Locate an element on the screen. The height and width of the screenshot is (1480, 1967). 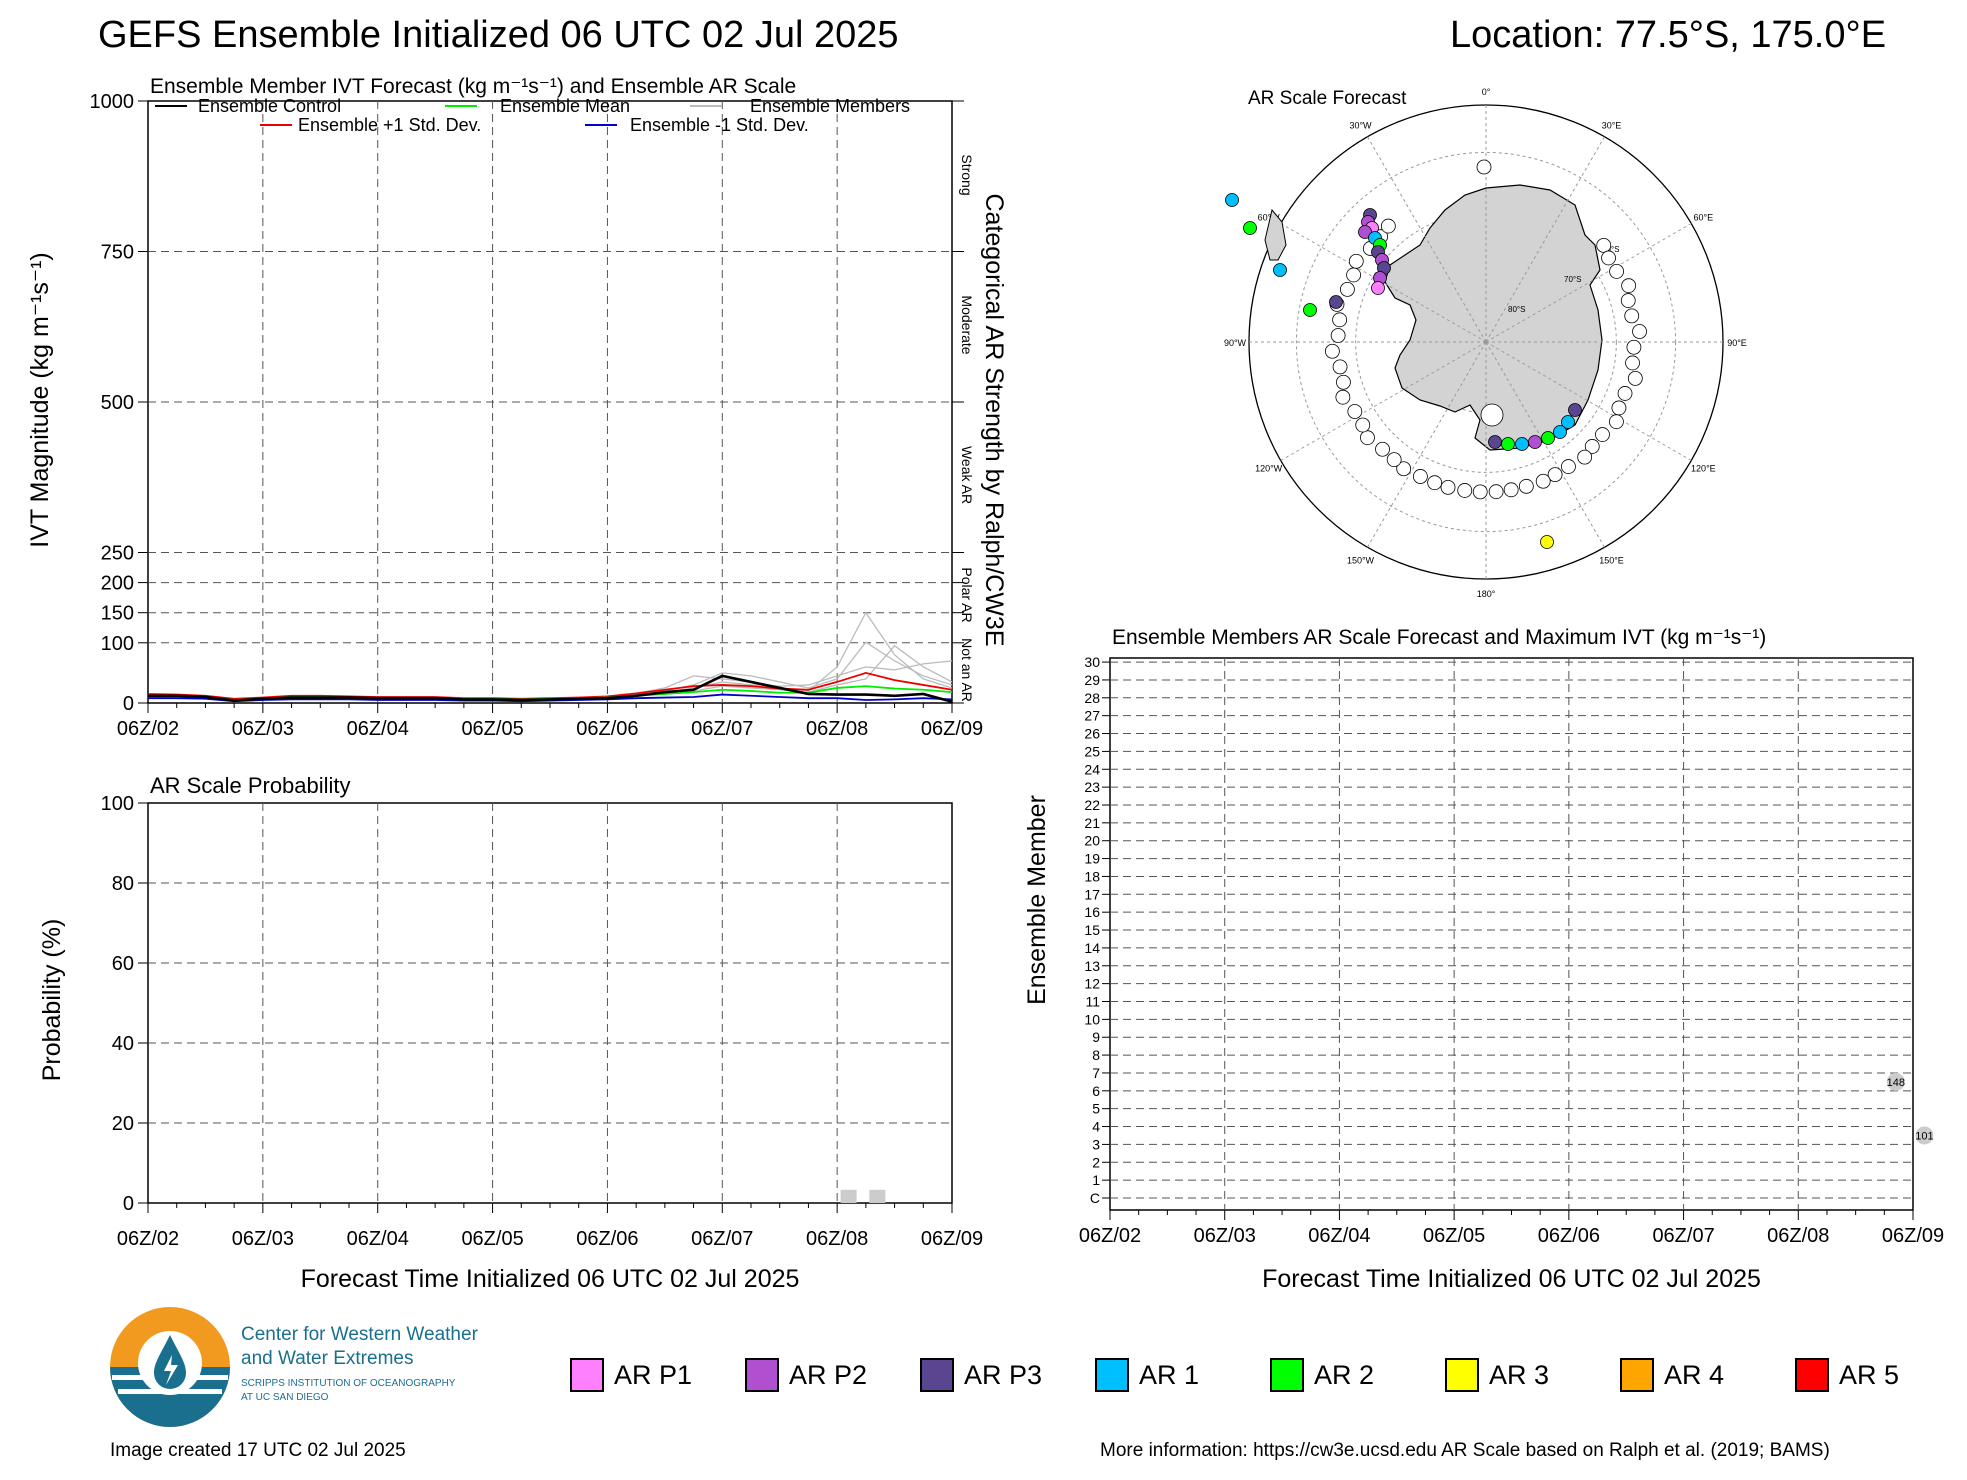
member-ytick-label: 22 is located at coordinates (1092, 805).